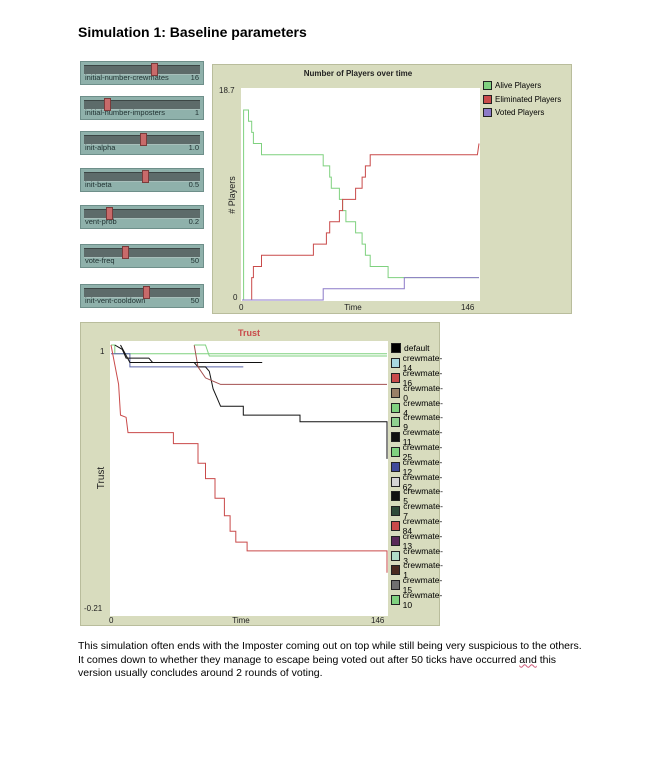  I want to click on slider-initial-number-crewmates: initial-number-crewmates 16, so click(142, 73).